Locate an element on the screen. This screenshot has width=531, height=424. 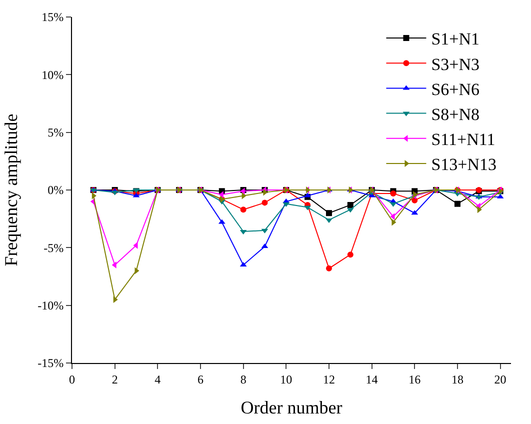
legend-label: S11+N11 is located at coordinates (463, 140).